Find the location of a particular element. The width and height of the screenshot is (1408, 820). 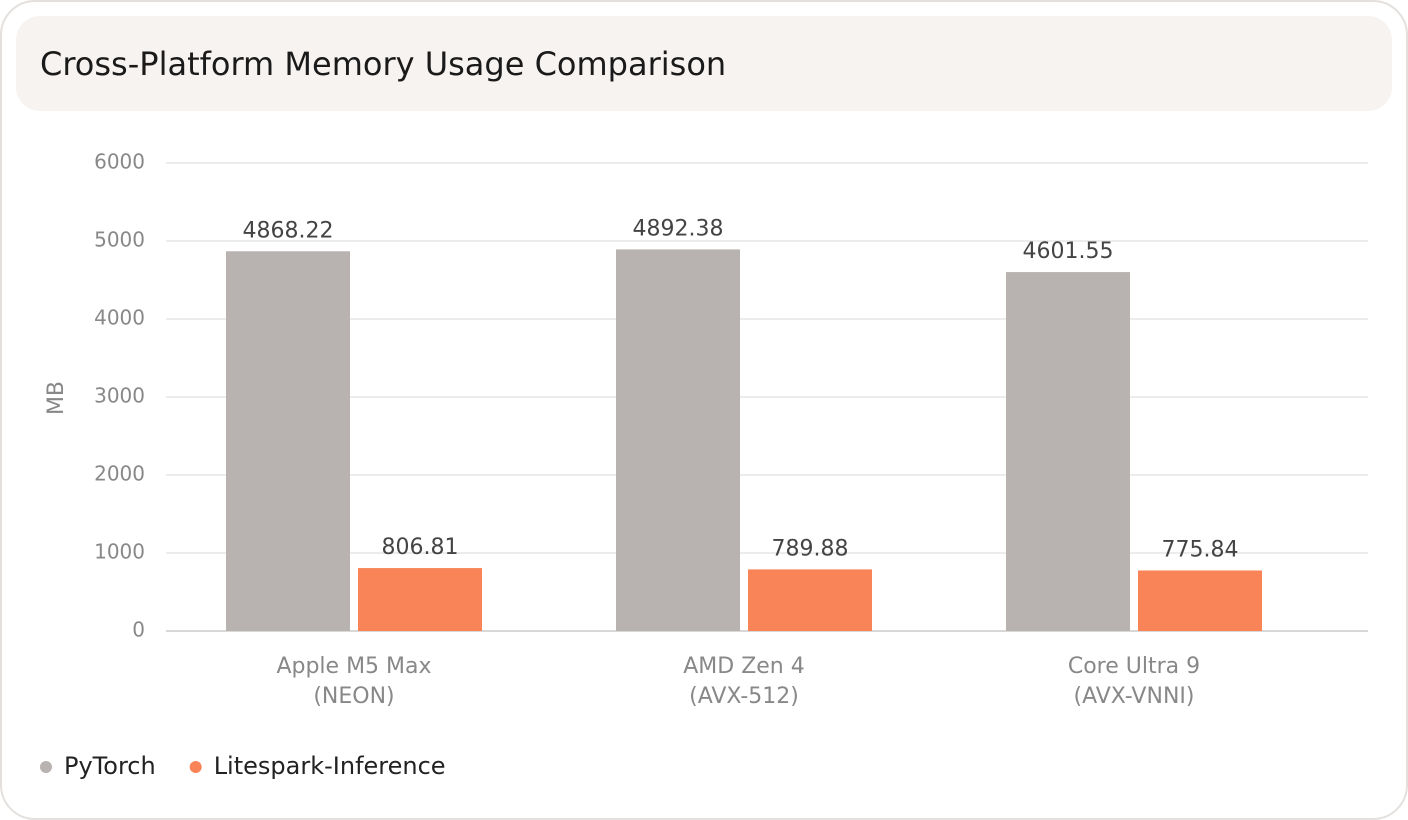

header-band is located at coordinates (704, 63).